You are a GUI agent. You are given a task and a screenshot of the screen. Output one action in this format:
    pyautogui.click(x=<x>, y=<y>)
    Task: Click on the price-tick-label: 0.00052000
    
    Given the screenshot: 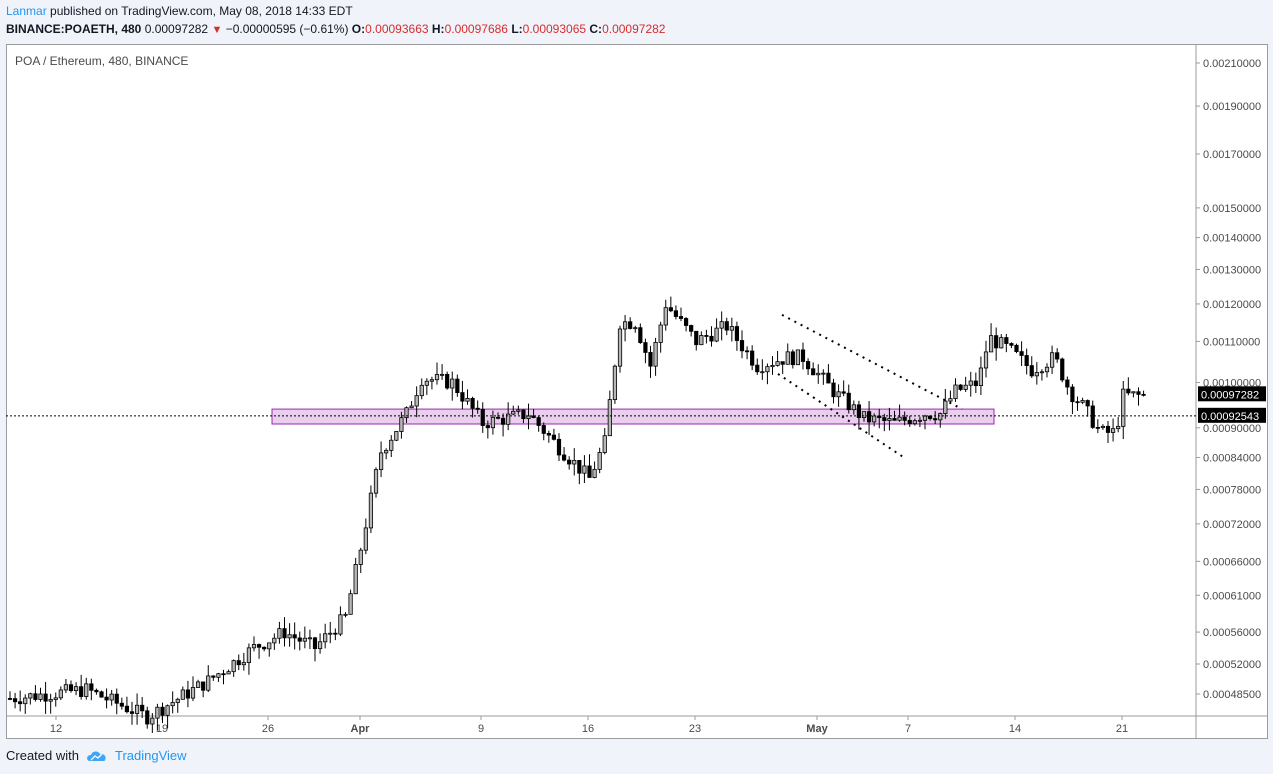 What is the action you would take?
    pyautogui.click(x=1232, y=665)
    